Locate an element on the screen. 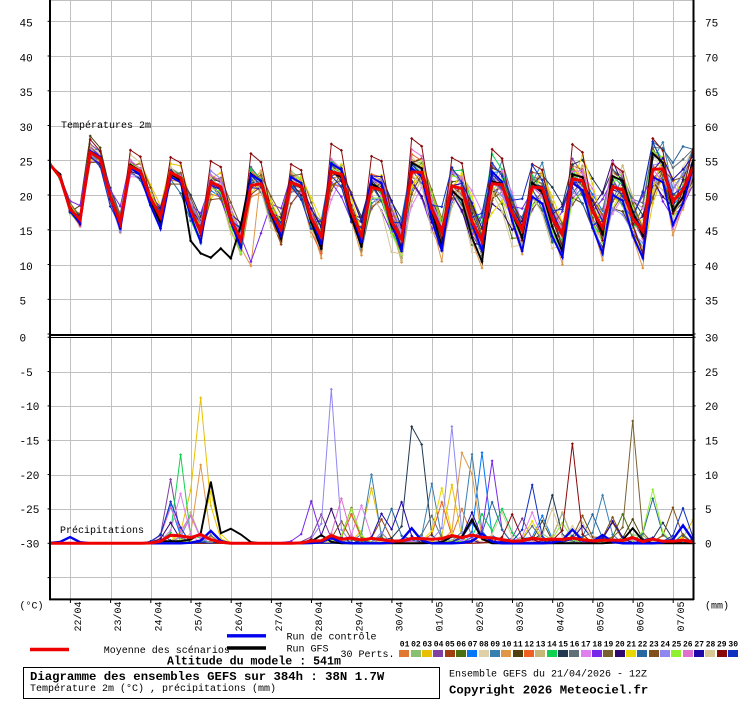 Image resolution: width=740 pixels, height=705 pixels. svg-text: 02/05 is located at coordinates (481, 616).